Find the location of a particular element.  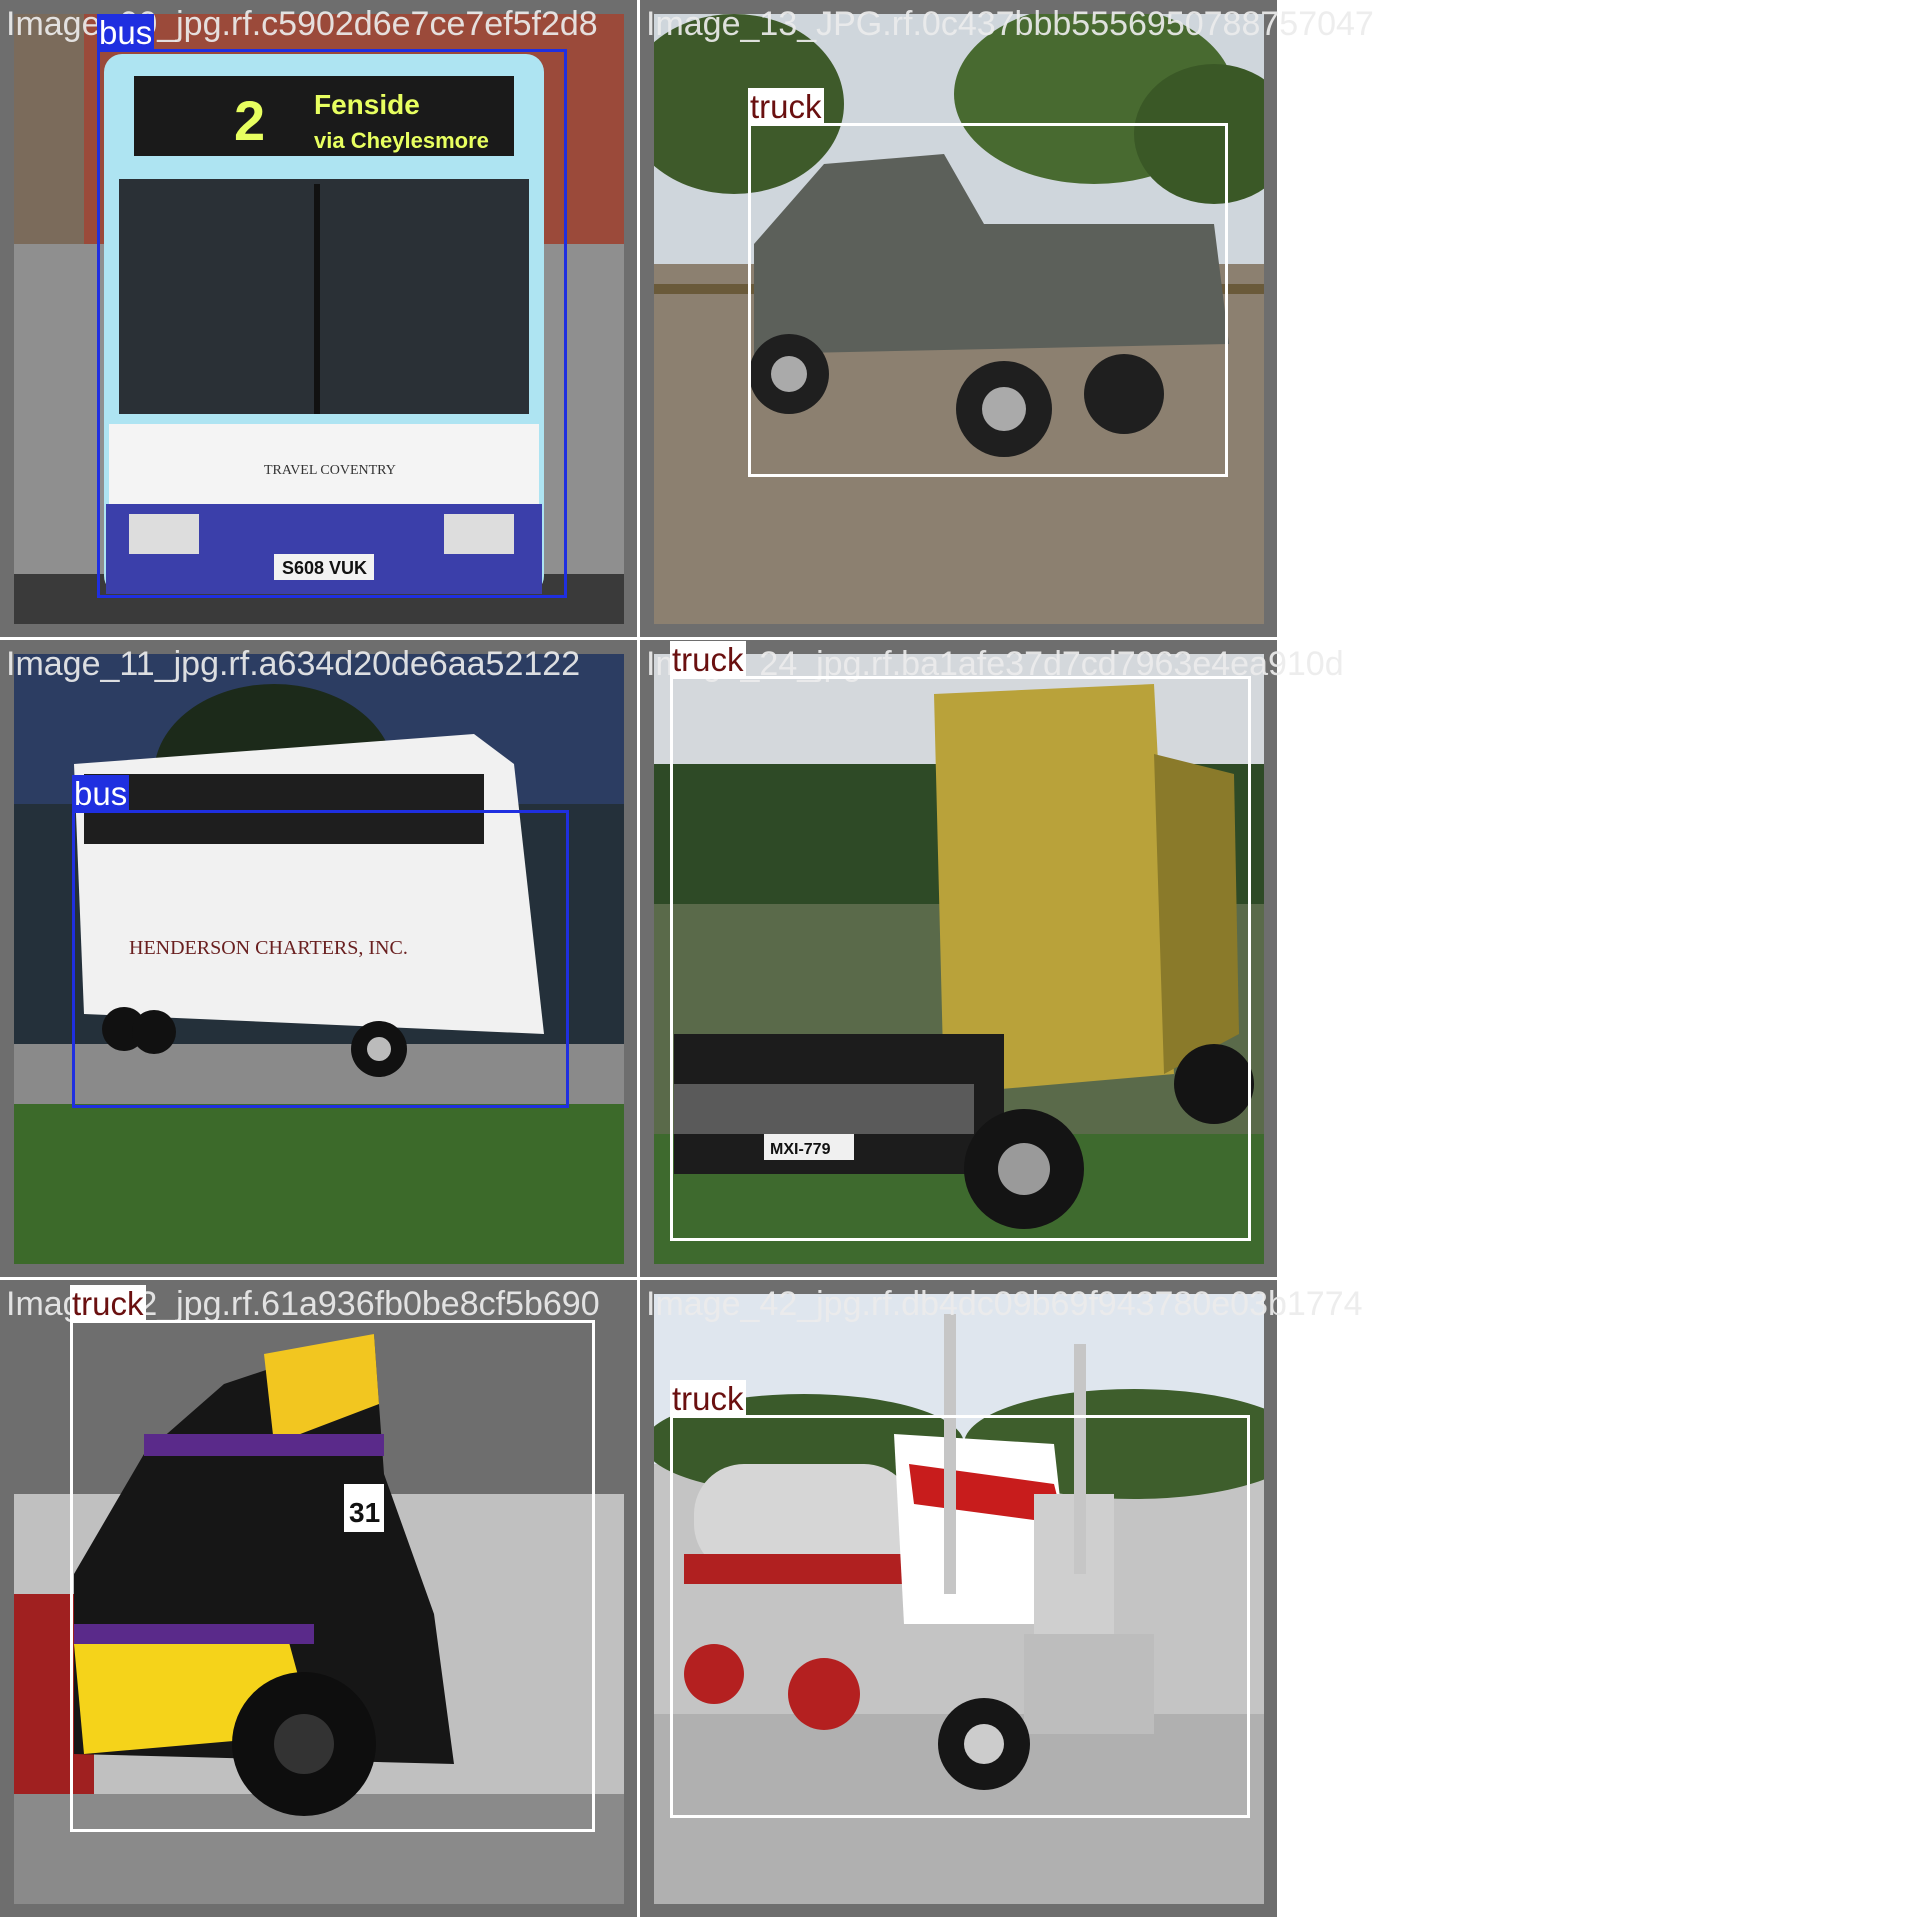

bus-destination-text: Fenside is located at coordinates (367, 104).